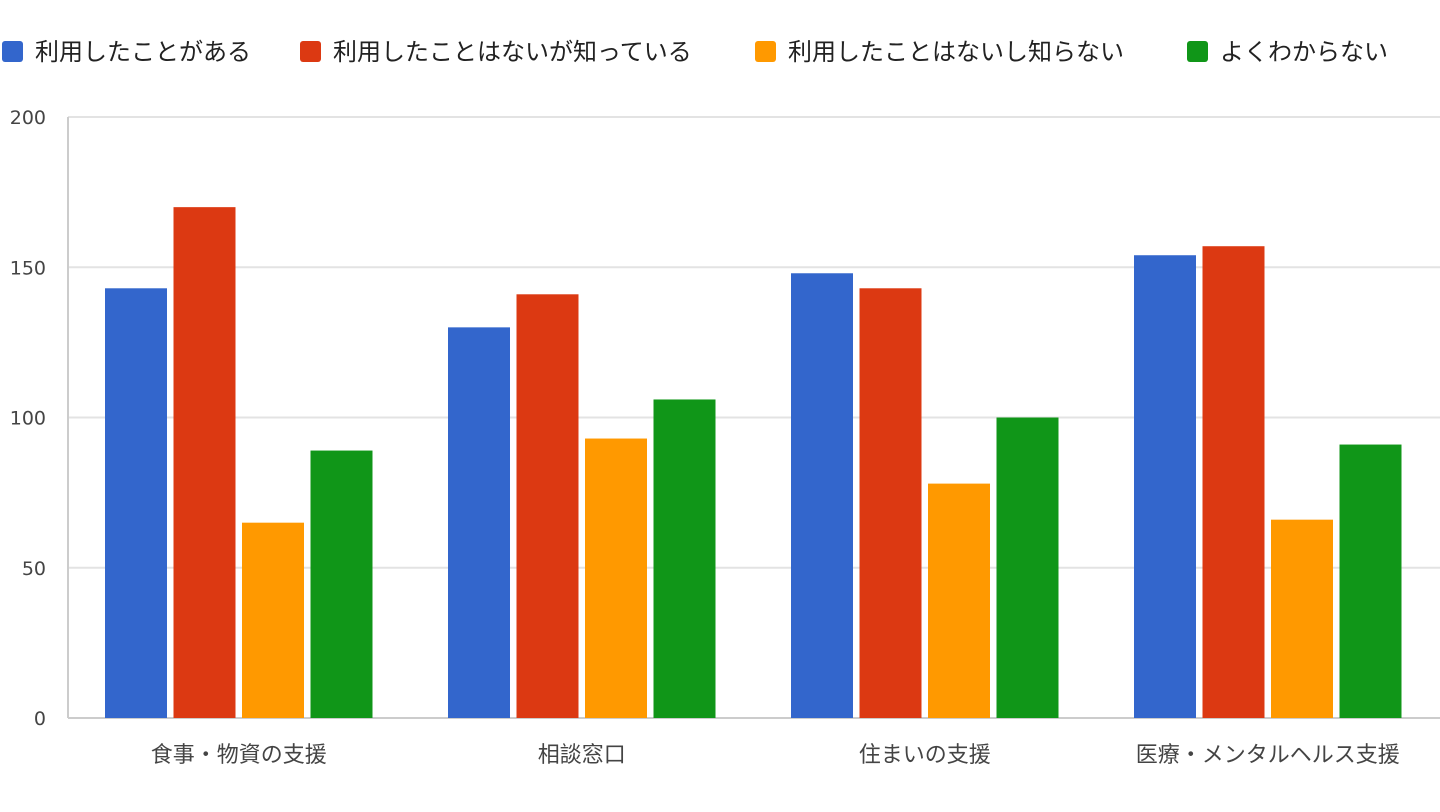 The image size is (1440, 812). Describe the element at coordinates (1304, 52) in the screenshot. I see `legend-label: よくわからない` at that location.